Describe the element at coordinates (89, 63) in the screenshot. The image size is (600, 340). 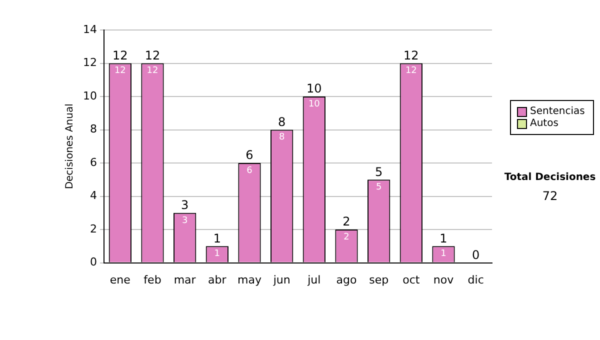
I see `y-tick-label: 12` at that location.